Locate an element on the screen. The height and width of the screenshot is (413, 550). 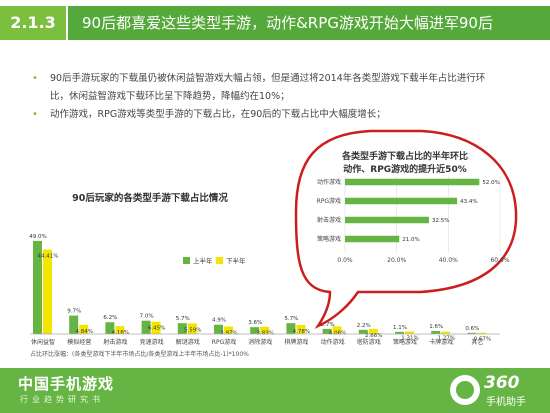
data-label: 4.84% is located at coordinates (83, 332).